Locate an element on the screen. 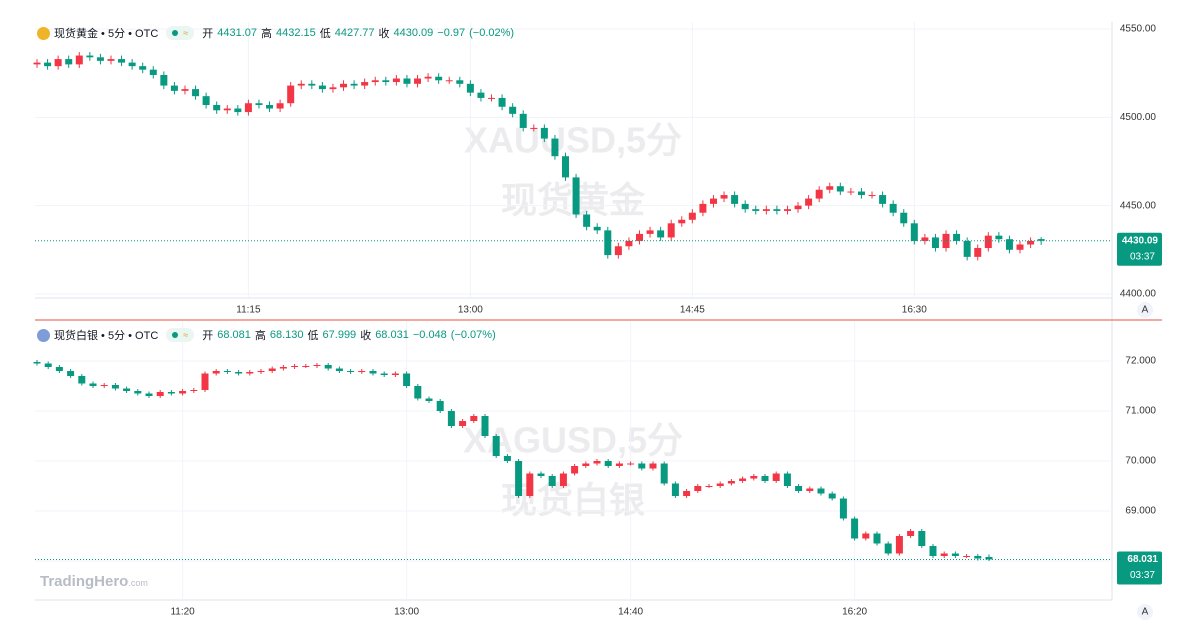 Image resolution: width=1180 pixels, height=643 pixels. symbol-title: 现货黄金 • 5分 • OTC is located at coordinates (106, 34).